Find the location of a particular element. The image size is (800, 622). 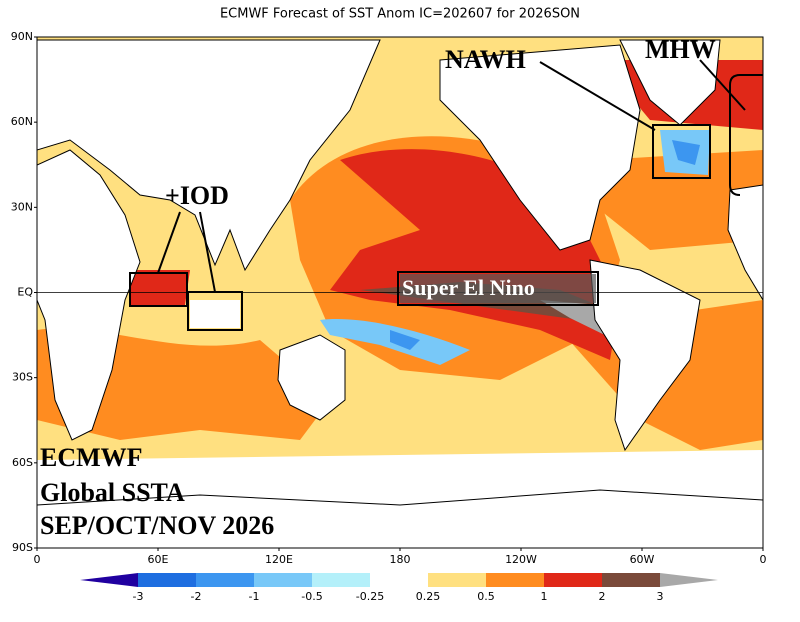

el-nino-label: Super El Nino is located at coordinates (468, 287).